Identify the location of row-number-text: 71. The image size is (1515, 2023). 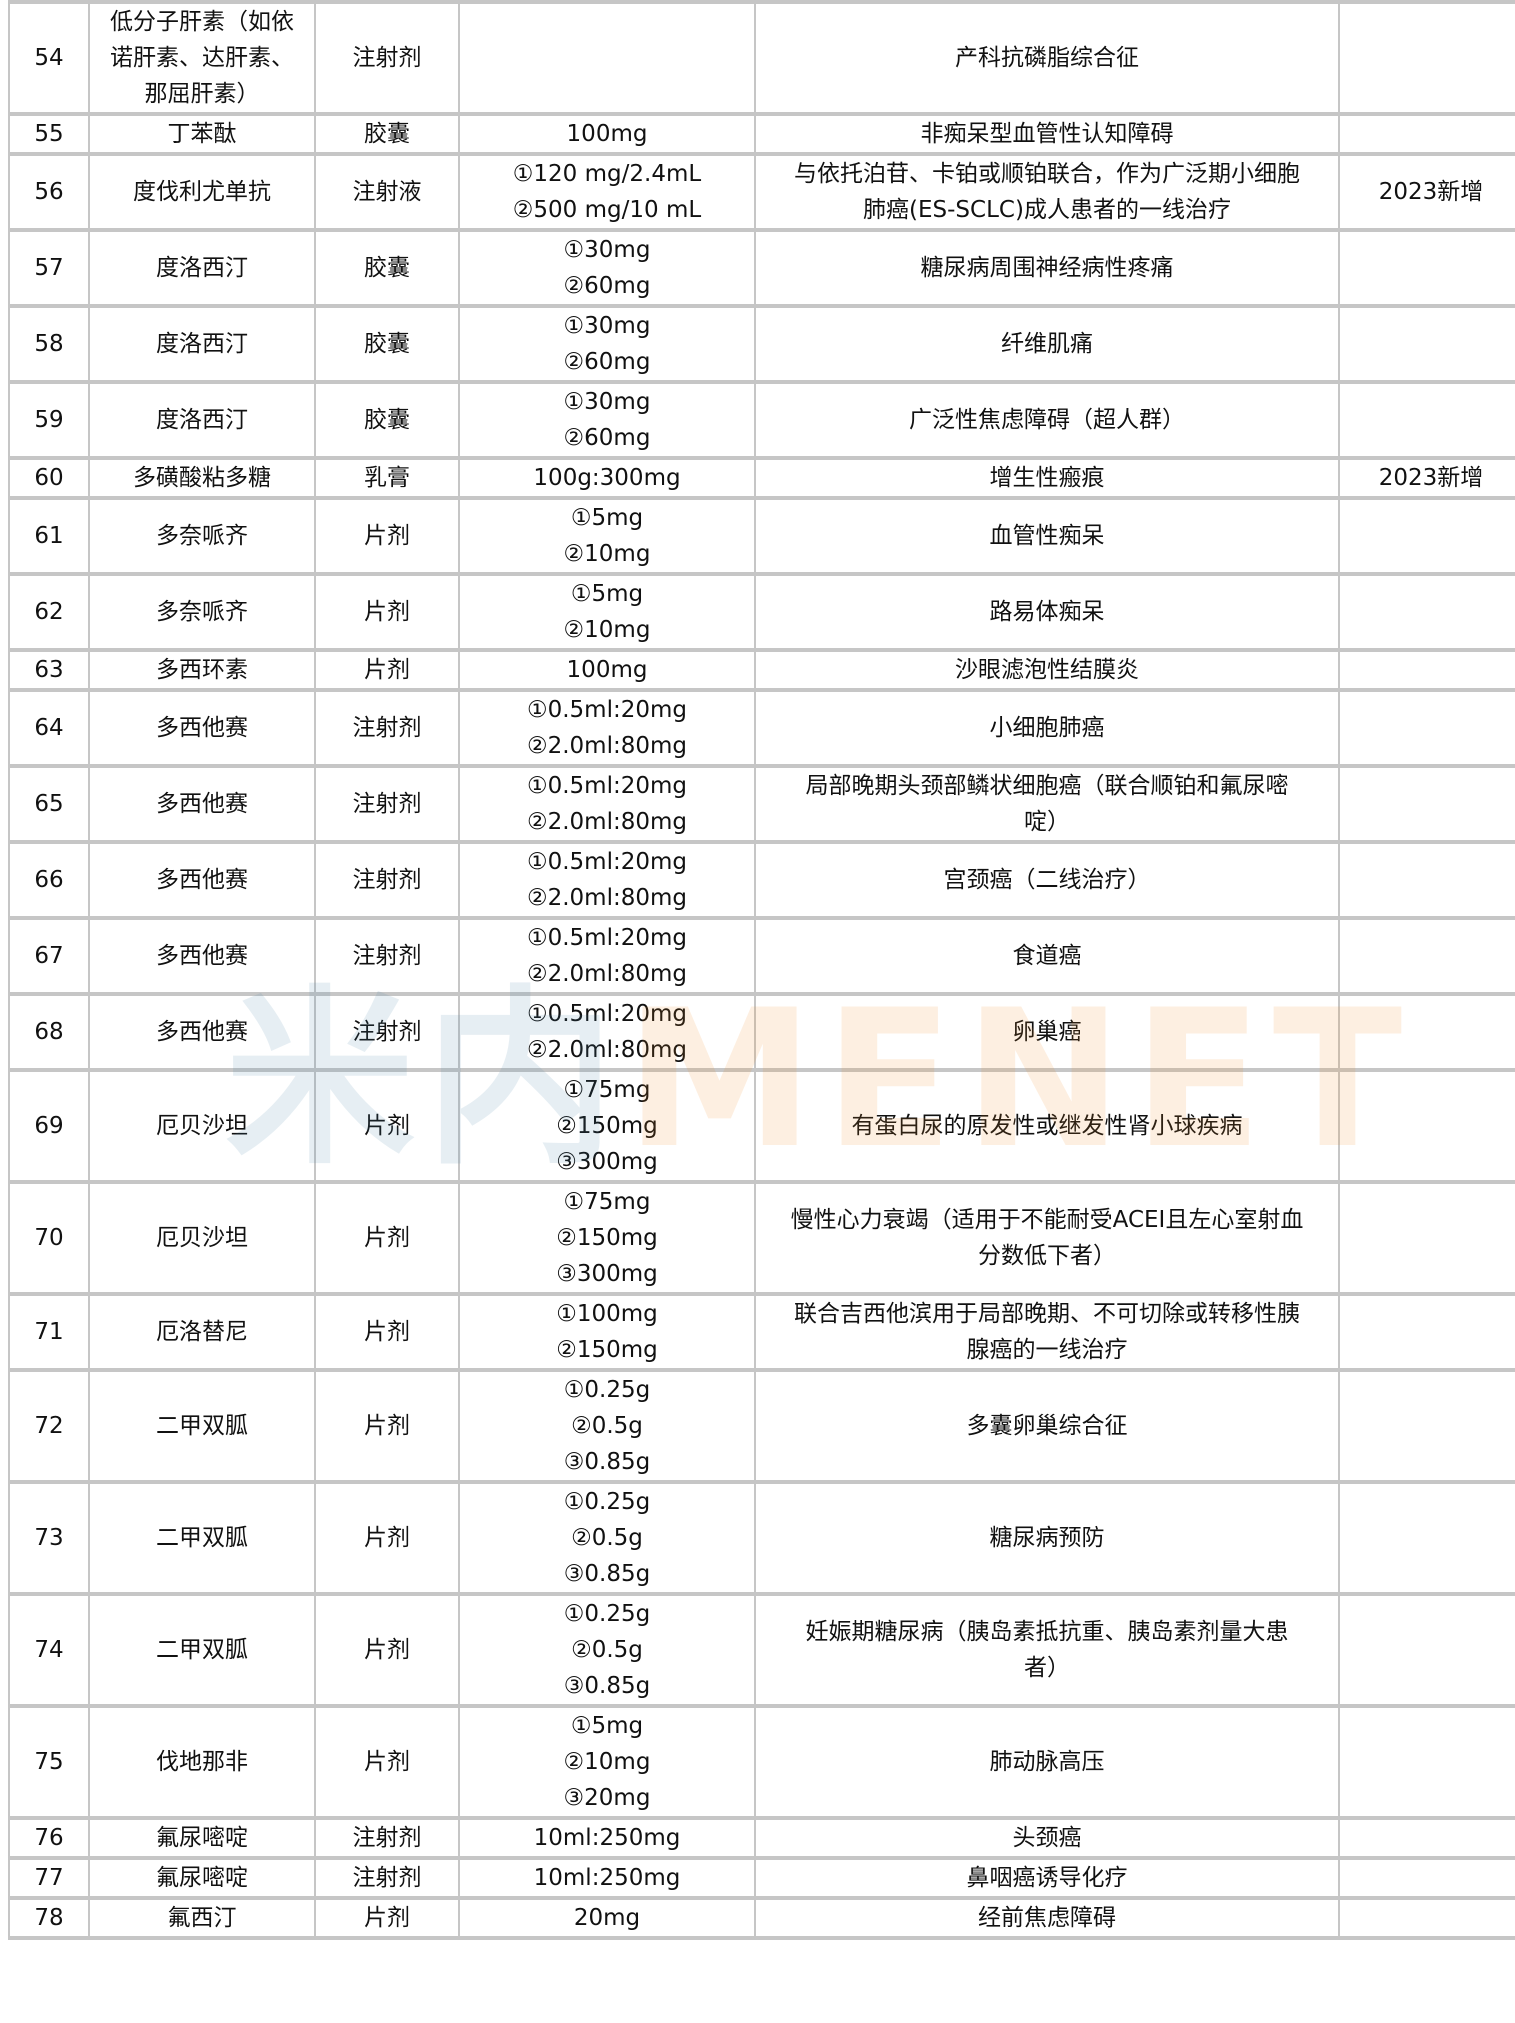
(49, 1332).